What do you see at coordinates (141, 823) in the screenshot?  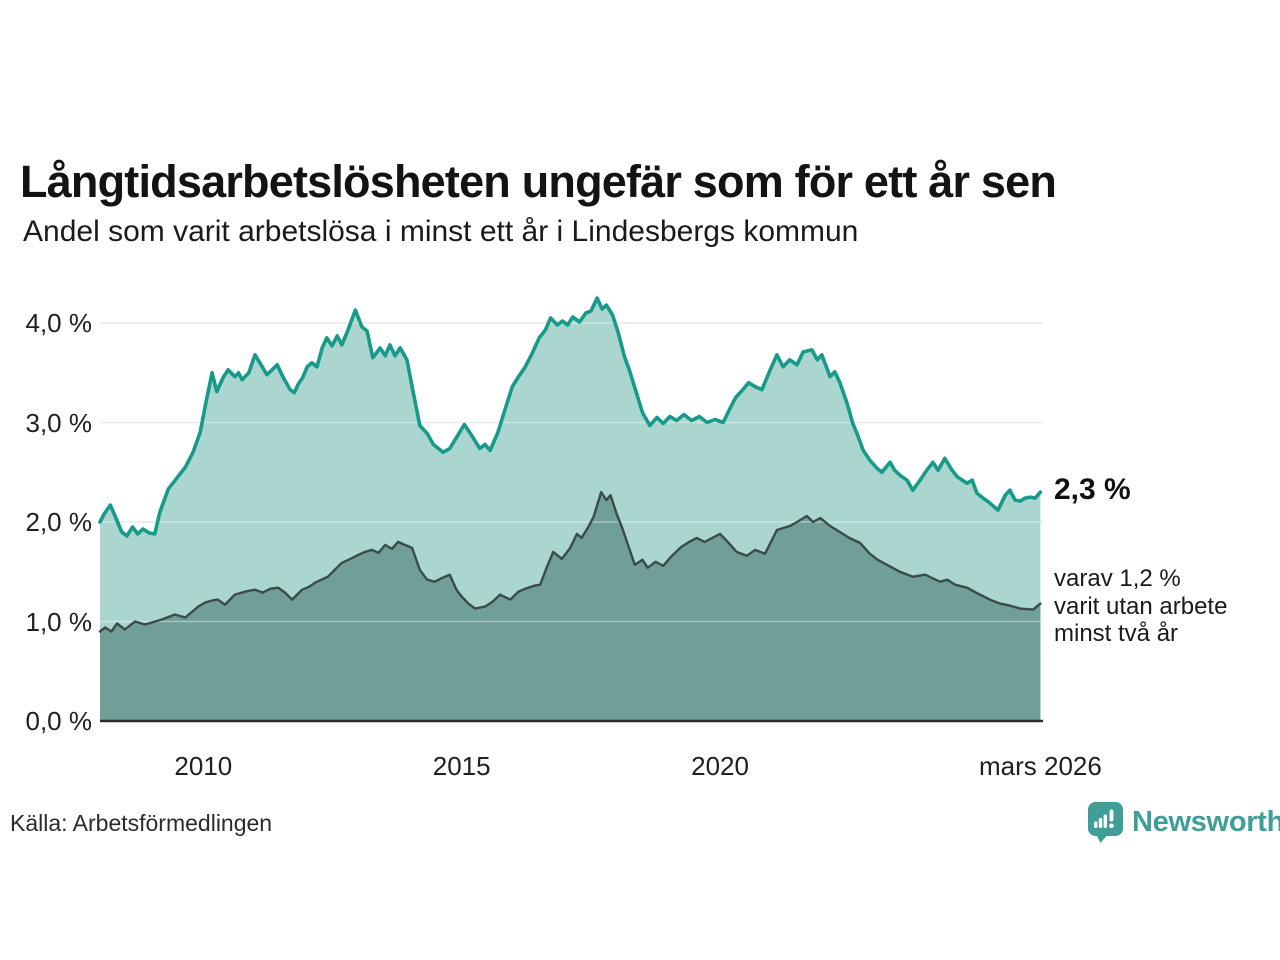 I see `source-note: Källa: Arbetsförmedlingen` at bounding box center [141, 823].